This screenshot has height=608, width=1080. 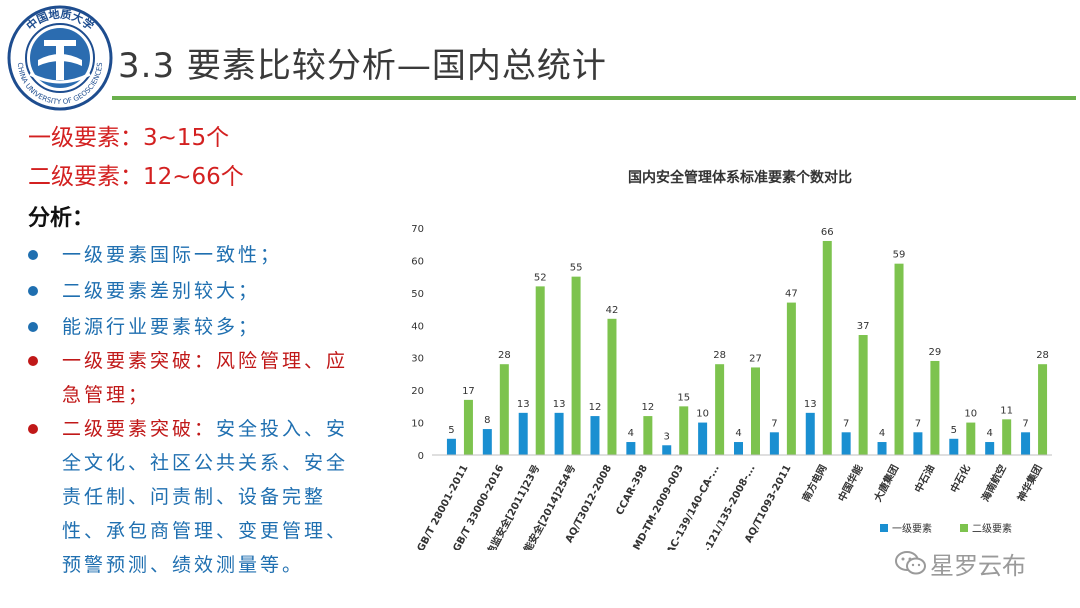 What do you see at coordinates (540, 277) in the screenshot?
I see `data-label: 52` at bounding box center [540, 277].